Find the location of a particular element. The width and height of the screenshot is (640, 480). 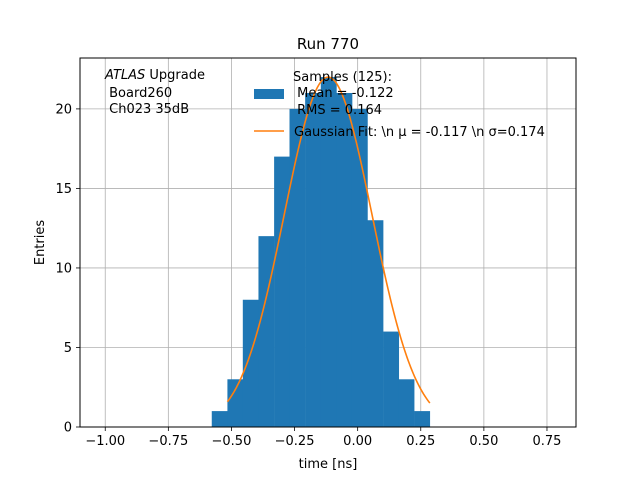

x-tick-label: 0.75 is located at coordinates (546, 441).